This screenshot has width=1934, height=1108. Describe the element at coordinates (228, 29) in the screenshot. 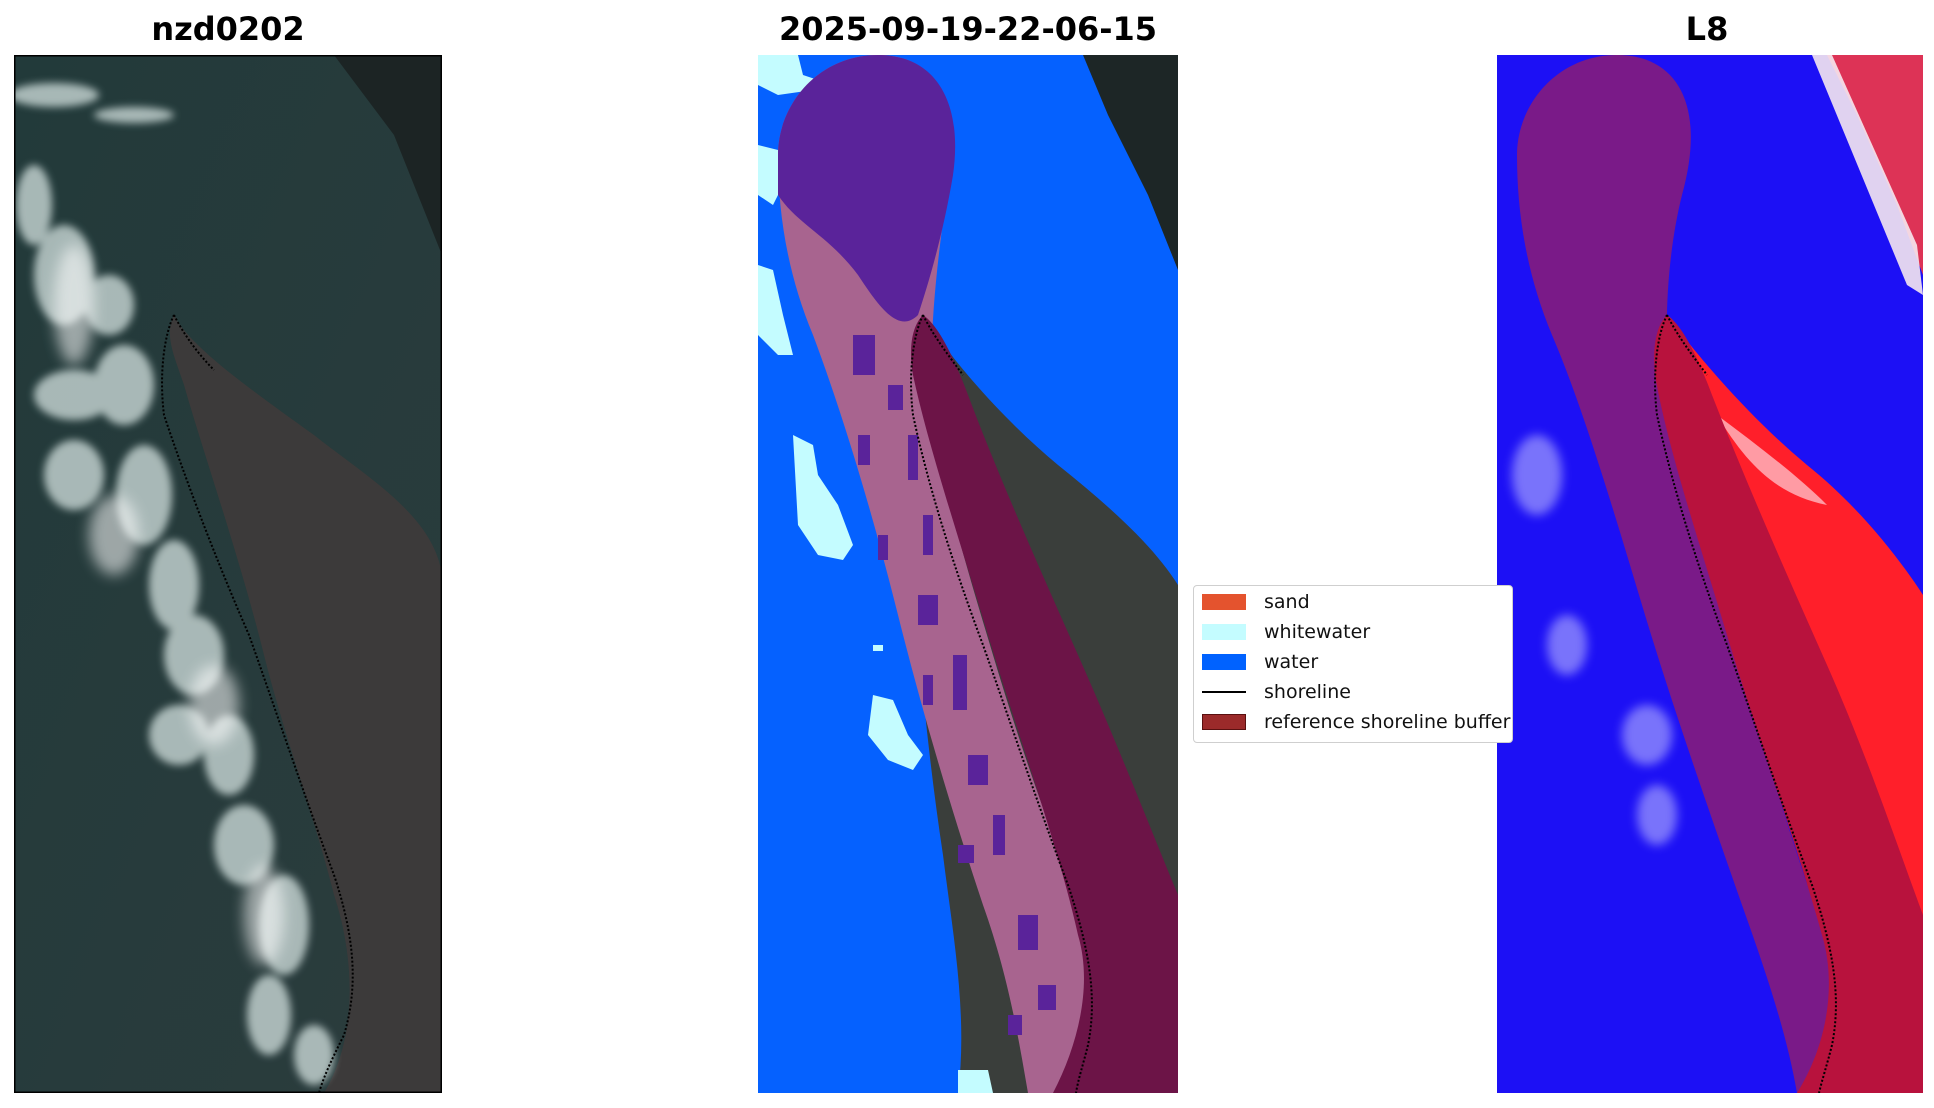

I see `panel-title-rgb: nzd0202` at that location.